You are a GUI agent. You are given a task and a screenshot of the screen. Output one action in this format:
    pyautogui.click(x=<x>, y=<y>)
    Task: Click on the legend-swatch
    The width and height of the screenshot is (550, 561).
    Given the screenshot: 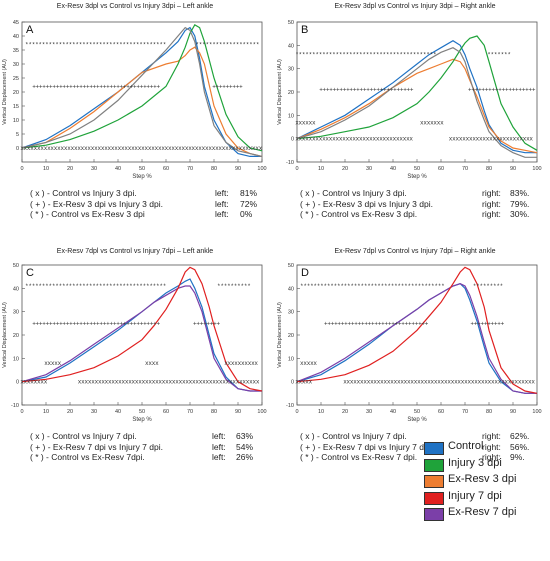 What is the action you would take?
    pyautogui.click(x=434, y=448)
    